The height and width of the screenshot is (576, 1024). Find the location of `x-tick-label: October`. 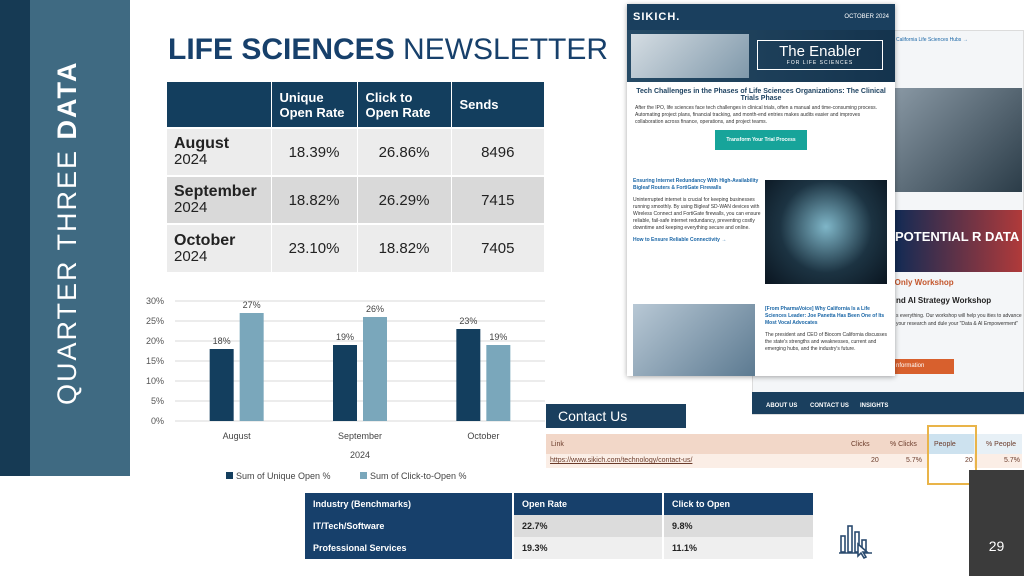

x-tick-label: October is located at coordinates (483, 436).